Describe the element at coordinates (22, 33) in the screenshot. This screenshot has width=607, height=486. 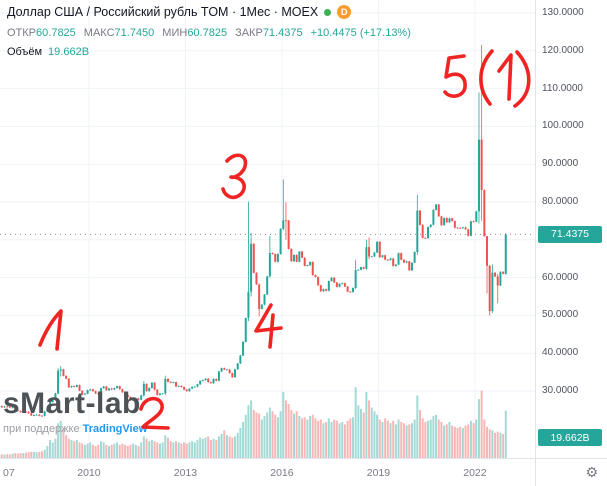
I see `open-label: ОТКР` at that location.